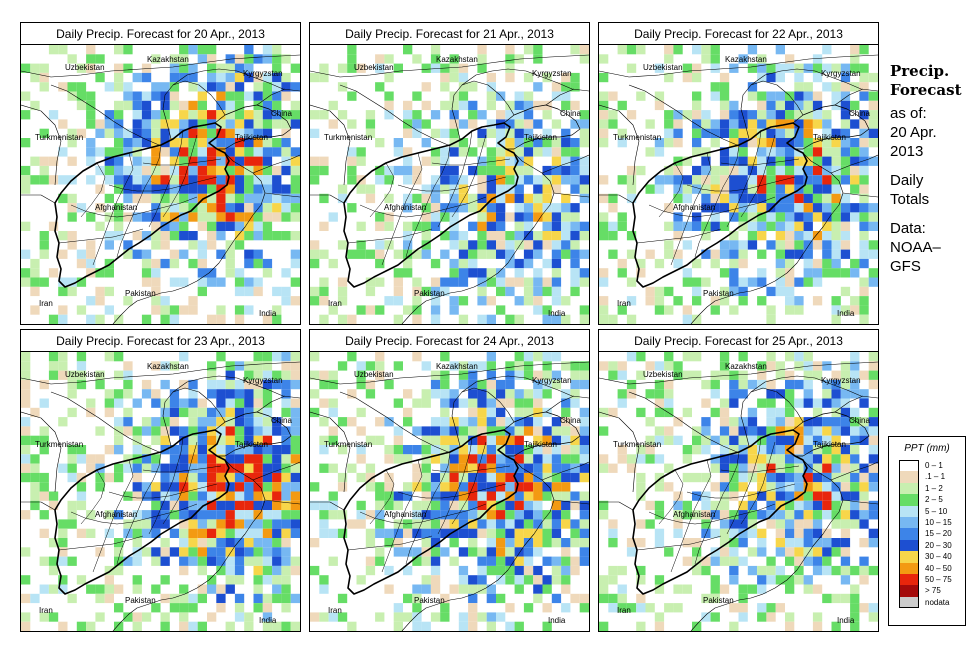 Image resolution: width=975 pixels, height=646 pixels. What do you see at coordinates (263, 73) in the screenshot?
I see `country-label-kyrgyzstan: Kyrgyzstan` at bounding box center [263, 73].